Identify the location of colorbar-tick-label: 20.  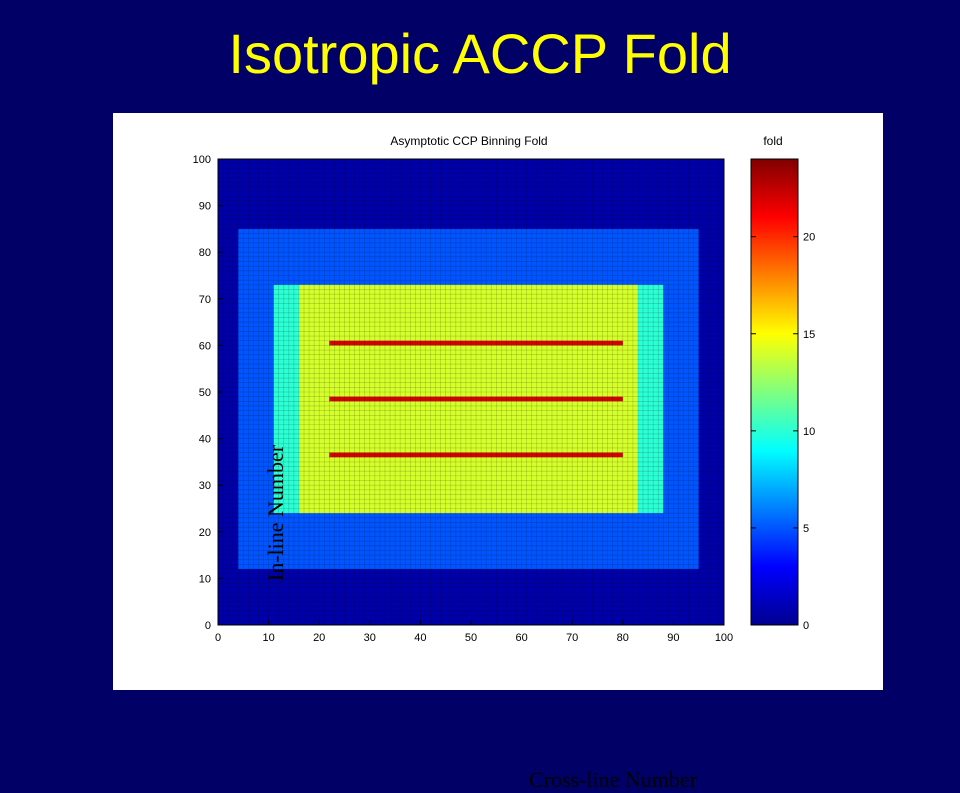
(809, 238).